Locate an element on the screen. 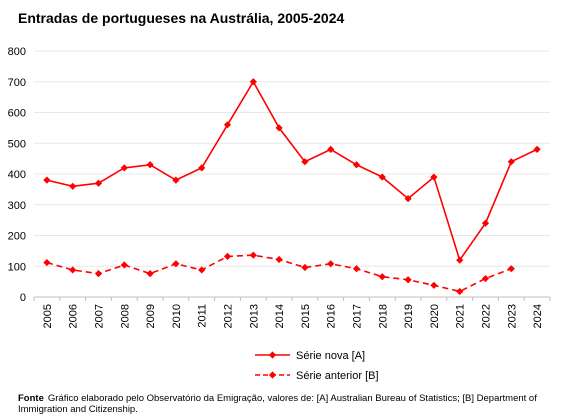 Image resolution: width=567 pixels, height=417 pixels. x-tick-label: 2007 is located at coordinates (100, 316).